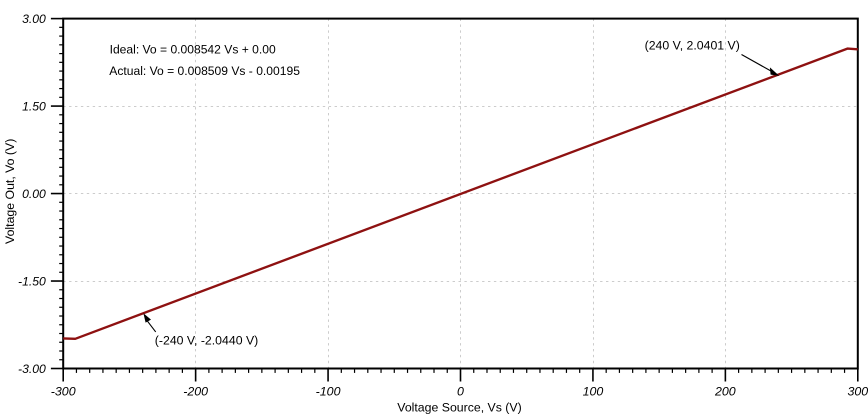 Image resolution: width=868 pixels, height=416 pixels. I want to click on svg-text: 200, so click(725, 392).